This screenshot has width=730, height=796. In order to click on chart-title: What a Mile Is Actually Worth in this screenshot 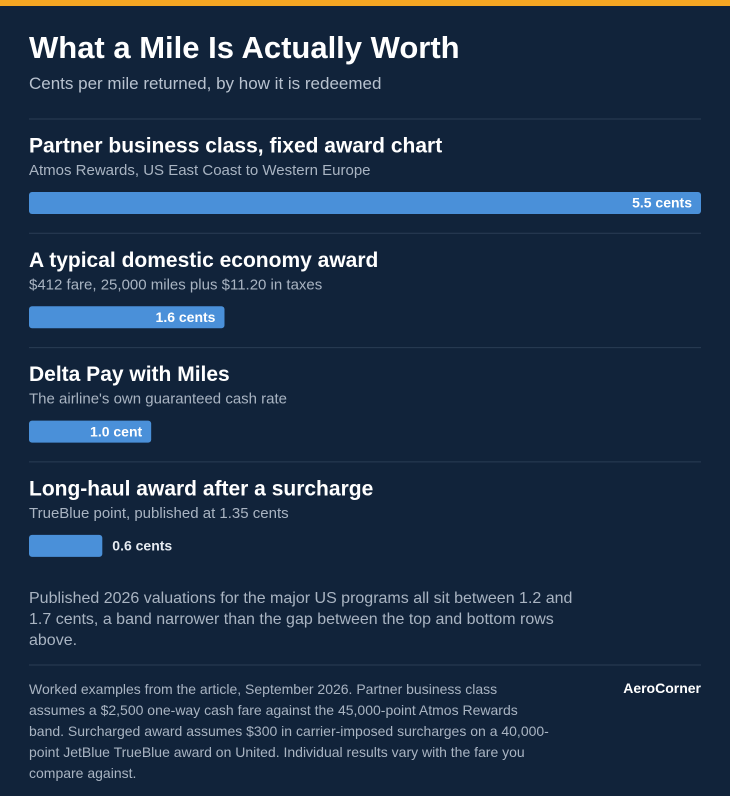, I will do `click(244, 47)`.